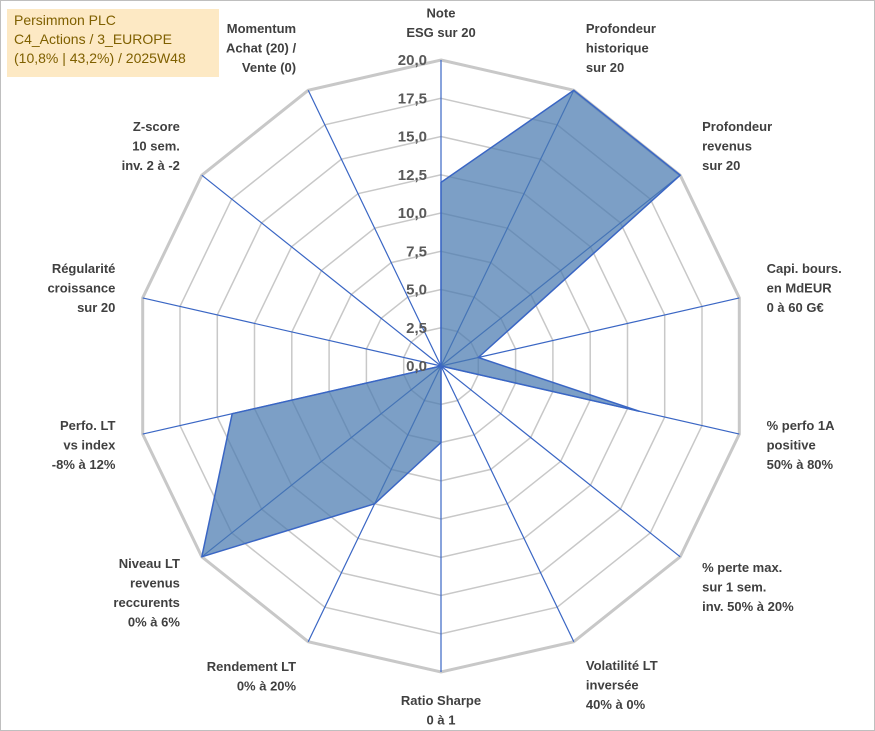 The image size is (875, 731). I want to click on tick-label: 15,0, so click(412, 137).